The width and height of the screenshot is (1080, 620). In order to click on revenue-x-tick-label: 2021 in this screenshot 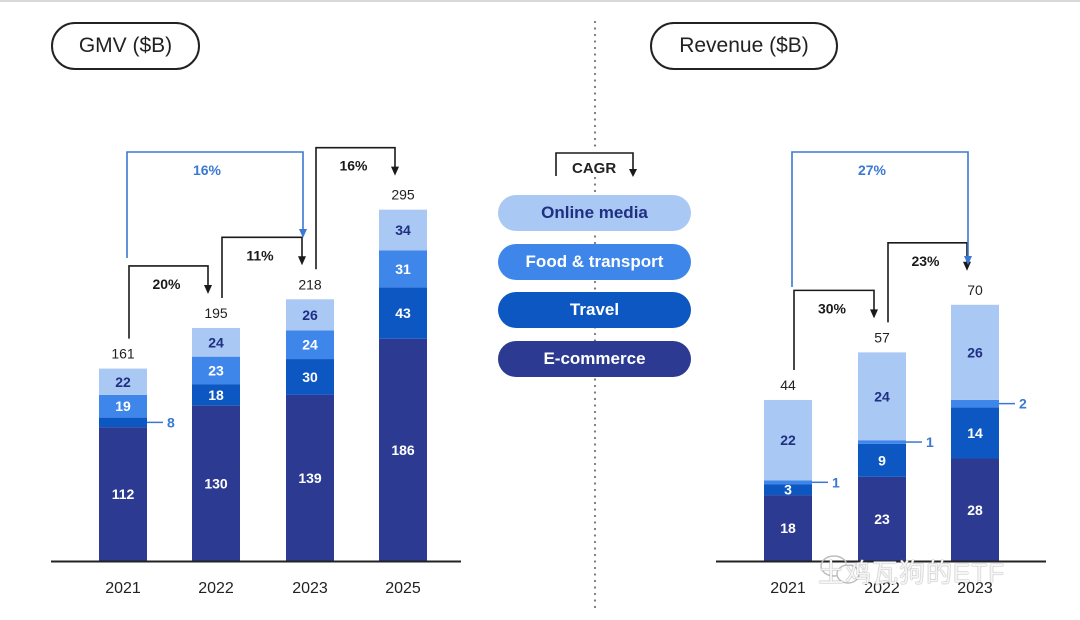, I will do `click(788, 588)`.